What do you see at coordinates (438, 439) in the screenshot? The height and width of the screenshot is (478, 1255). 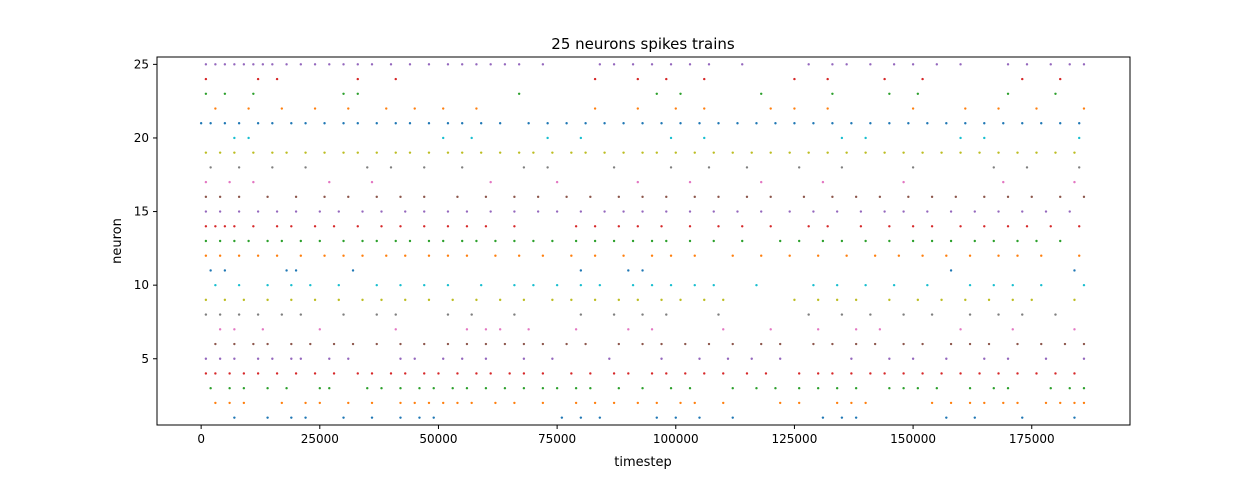 I see `x-tick-label: 50000` at bounding box center [438, 439].